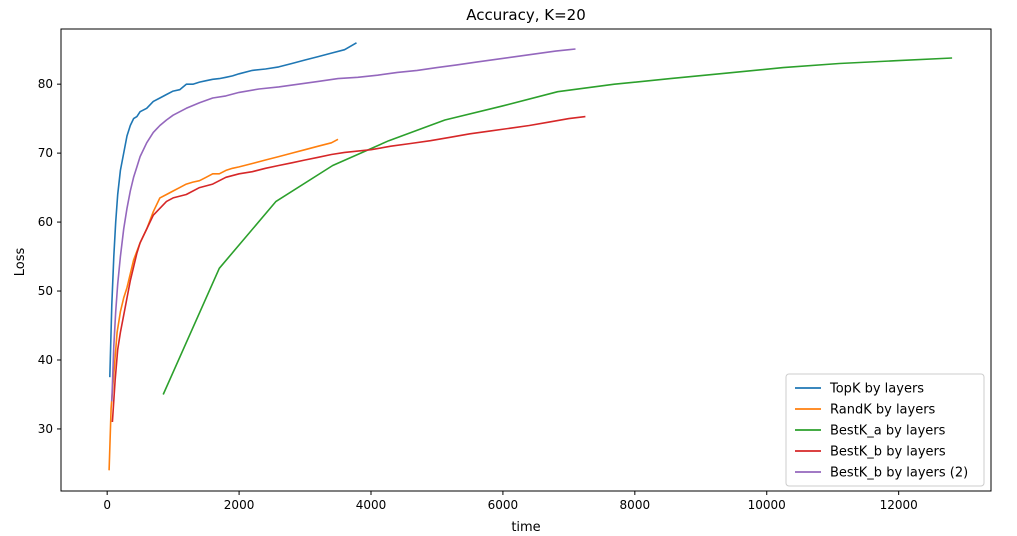 The width and height of the screenshot is (1017, 536). What do you see at coordinates (45, 222) in the screenshot?
I see `y-tick-label: 60` at bounding box center [45, 222].